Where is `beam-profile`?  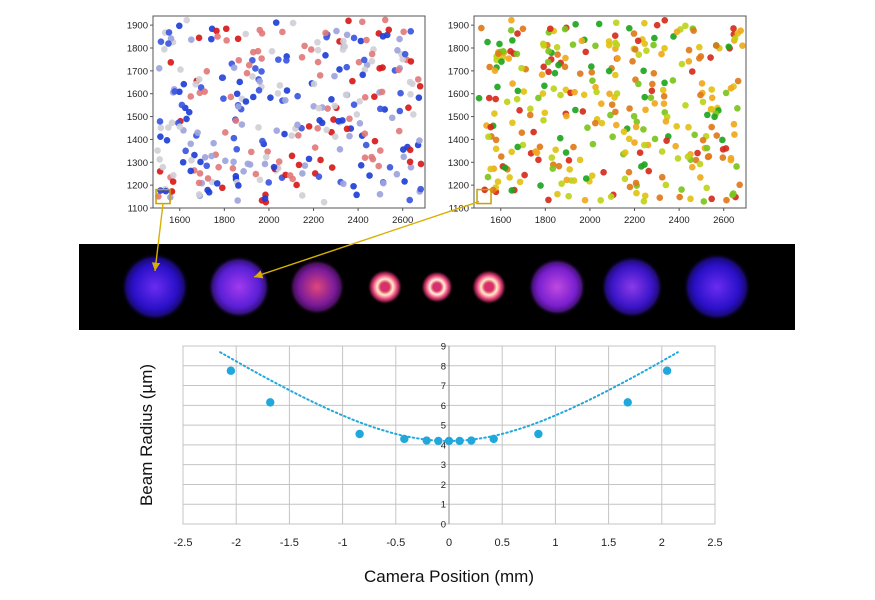 beam-profile is located at coordinates (437, 287).